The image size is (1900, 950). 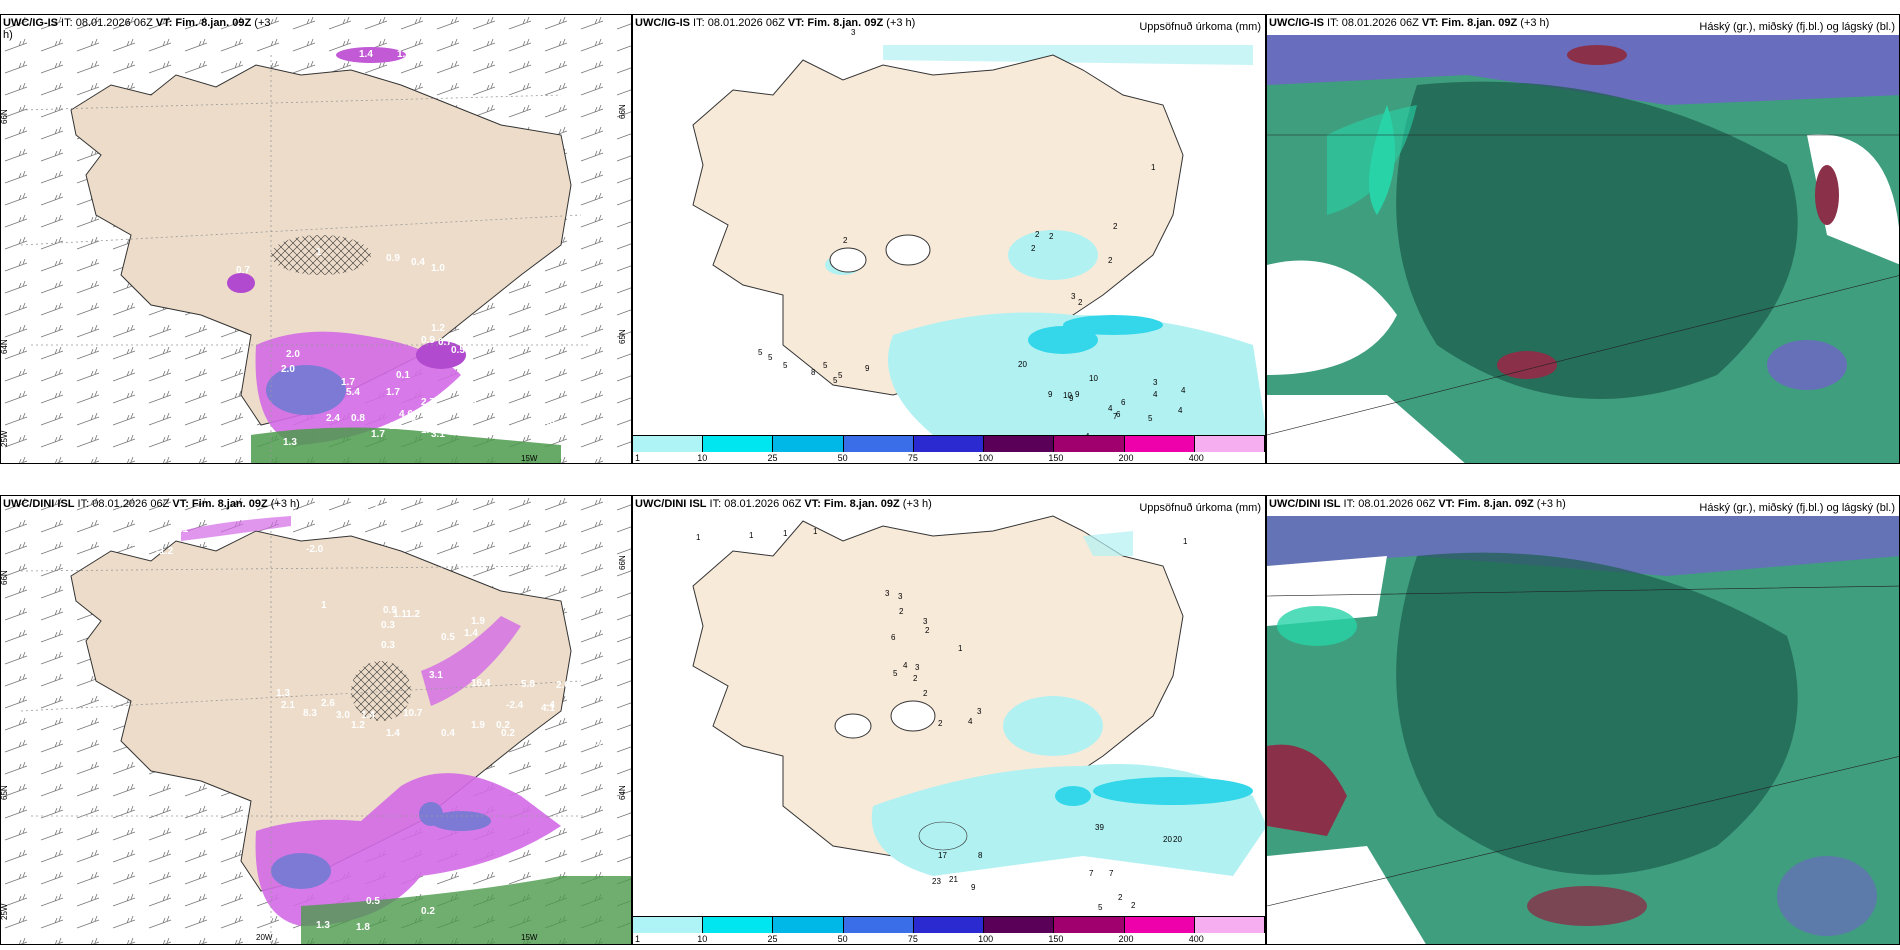 What do you see at coordinates (481, 683) in the screenshot?
I see `map-value-label: 16.4` at bounding box center [481, 683].